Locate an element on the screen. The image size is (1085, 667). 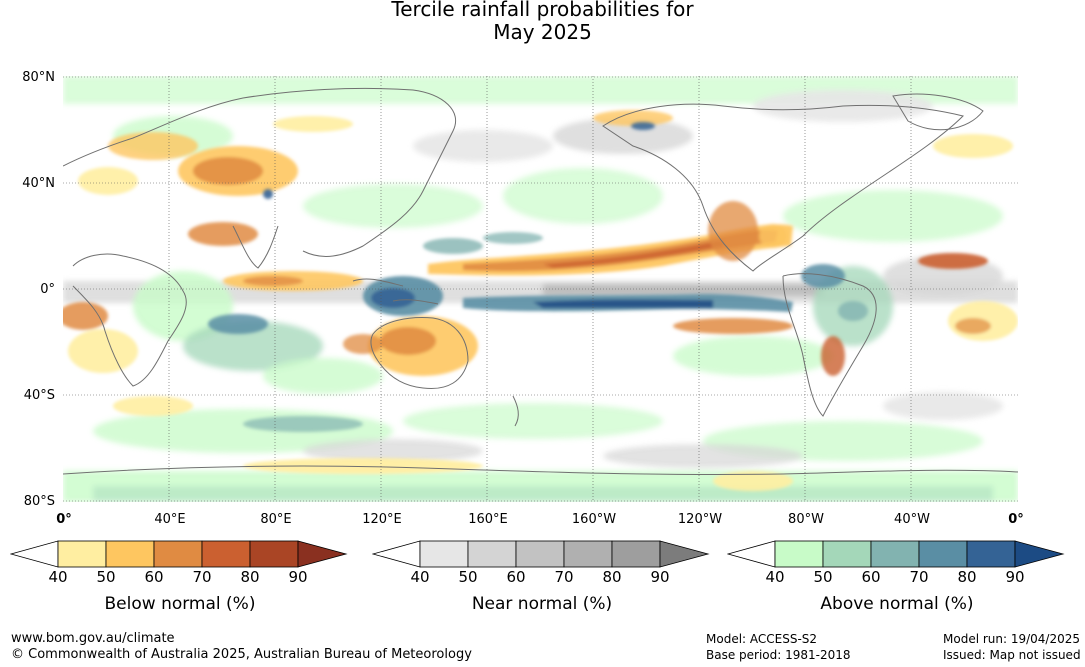
legend-below-normal: 40 50 60 70 80 90 Below normal (%) is located at coordinates (180, 580).